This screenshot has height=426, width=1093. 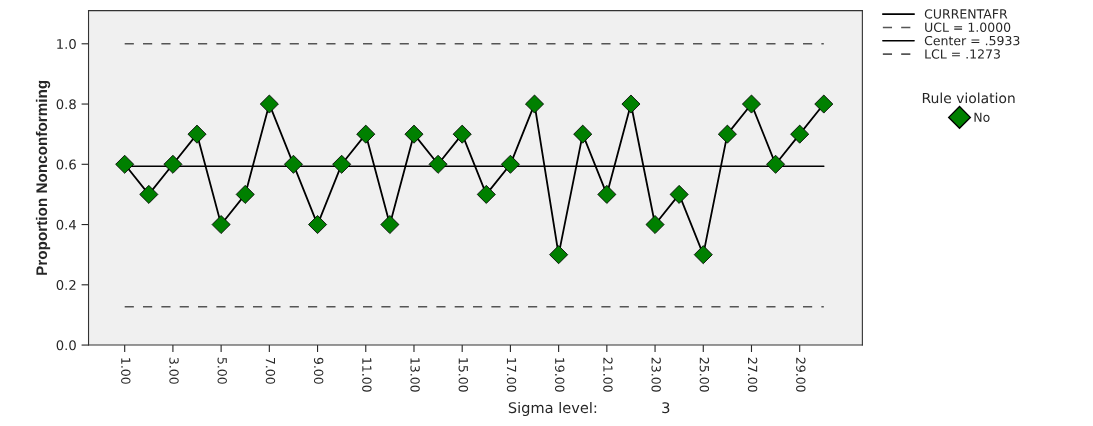 I want to click on legend-label: No, so click(x=982, y=117).